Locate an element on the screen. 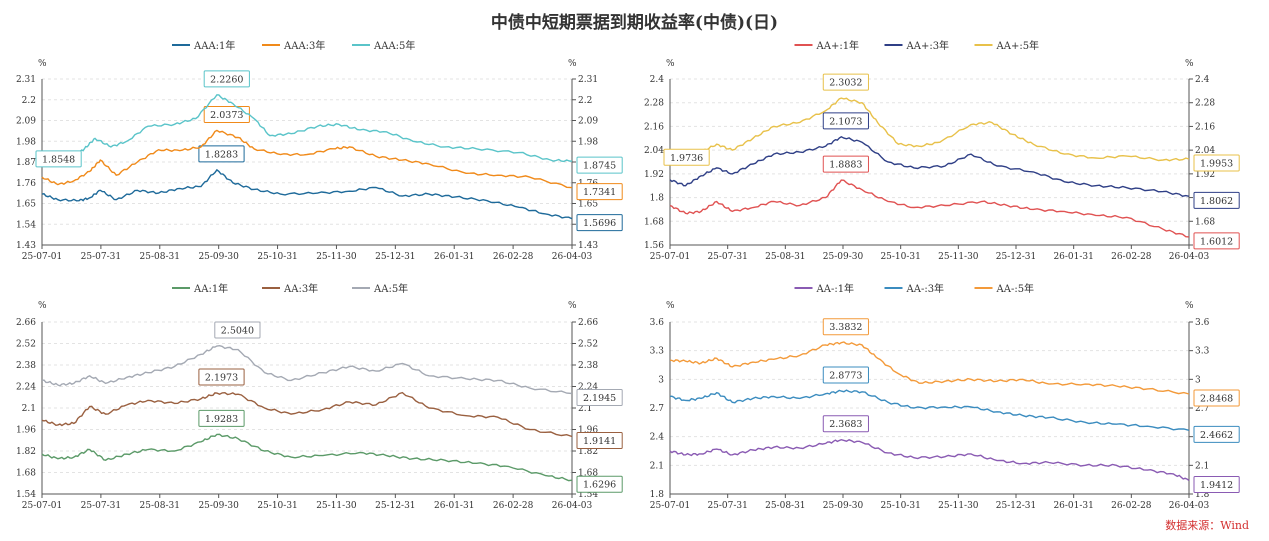 The image size is (1269, 541). peak-label: 2.2260 is located at coordinates (226, 79).